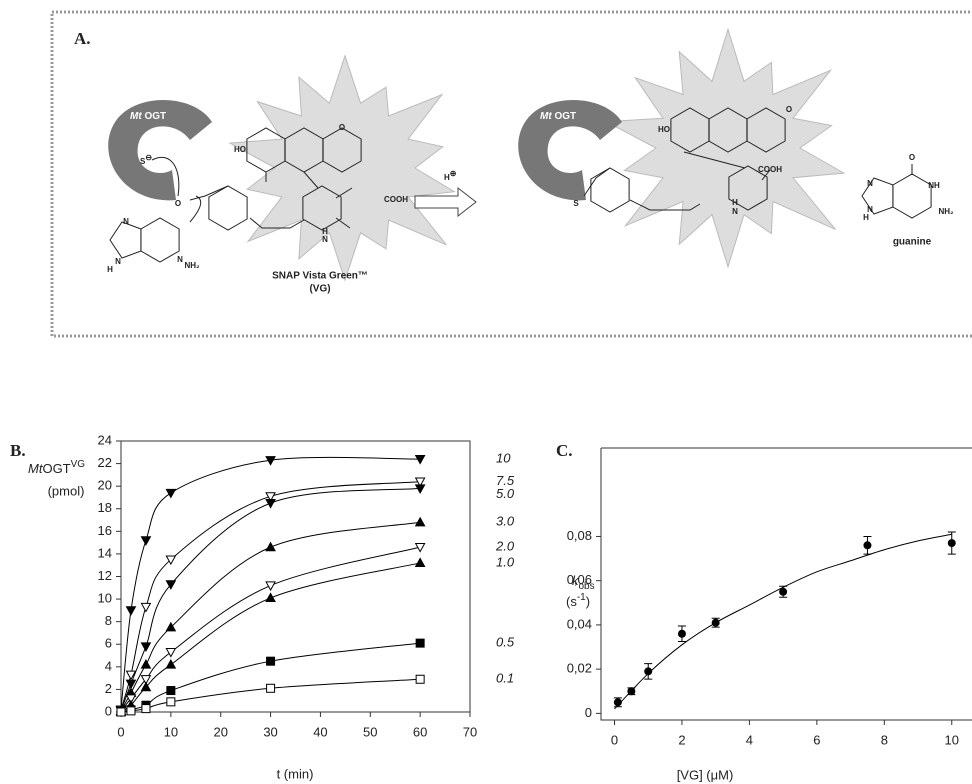 The height and width of the screenshot is (784, 972). Describe the element at coordinates (108, 710) in the screenshot. I see `y-tick-label: 0` at that location.